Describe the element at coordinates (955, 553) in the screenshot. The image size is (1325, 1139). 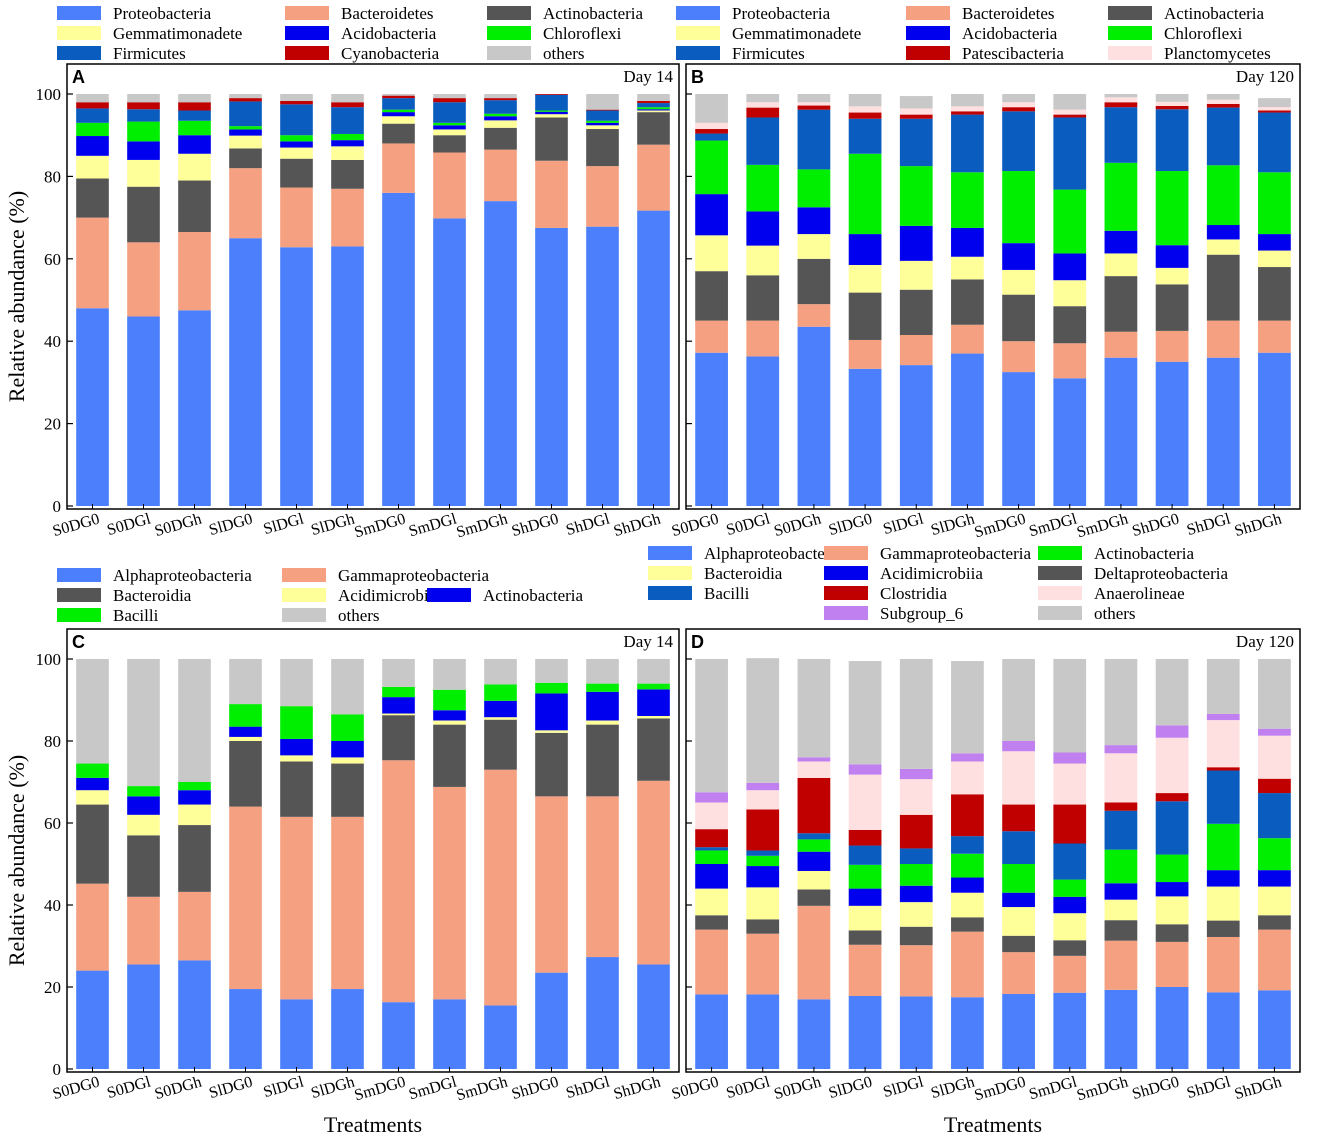
I see `legend-label-gammaproteobacteria: Gammaproteobacteria` at that location.